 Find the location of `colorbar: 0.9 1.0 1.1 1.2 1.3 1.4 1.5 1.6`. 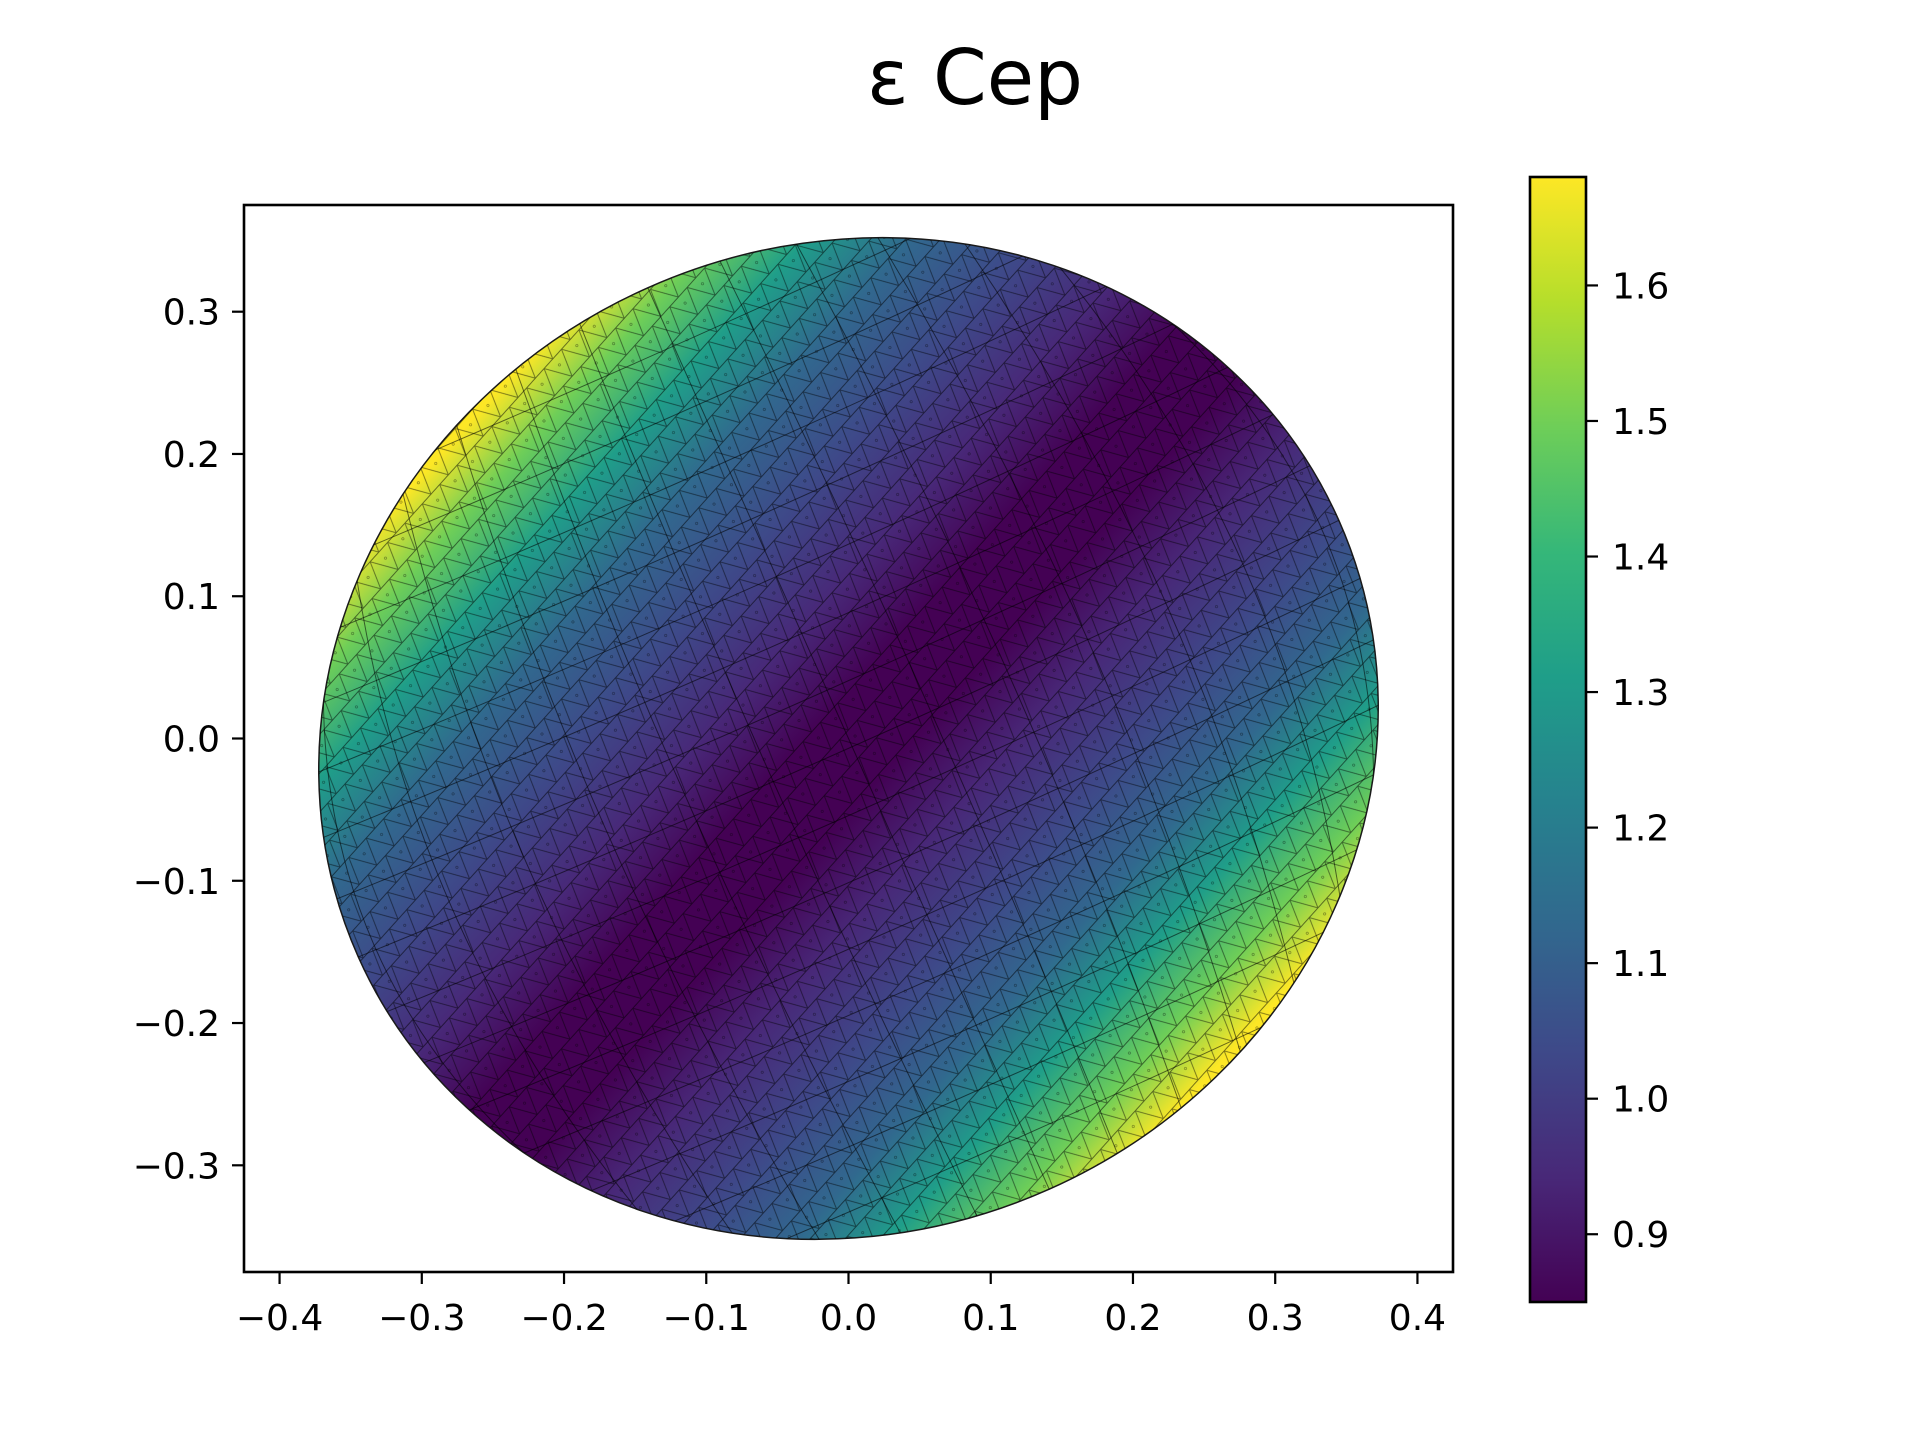

colorbar: 0.9 1.0 1.1 1.2 1.3 1.4 1.5 1.6 is located at coordinates (1598, 739).